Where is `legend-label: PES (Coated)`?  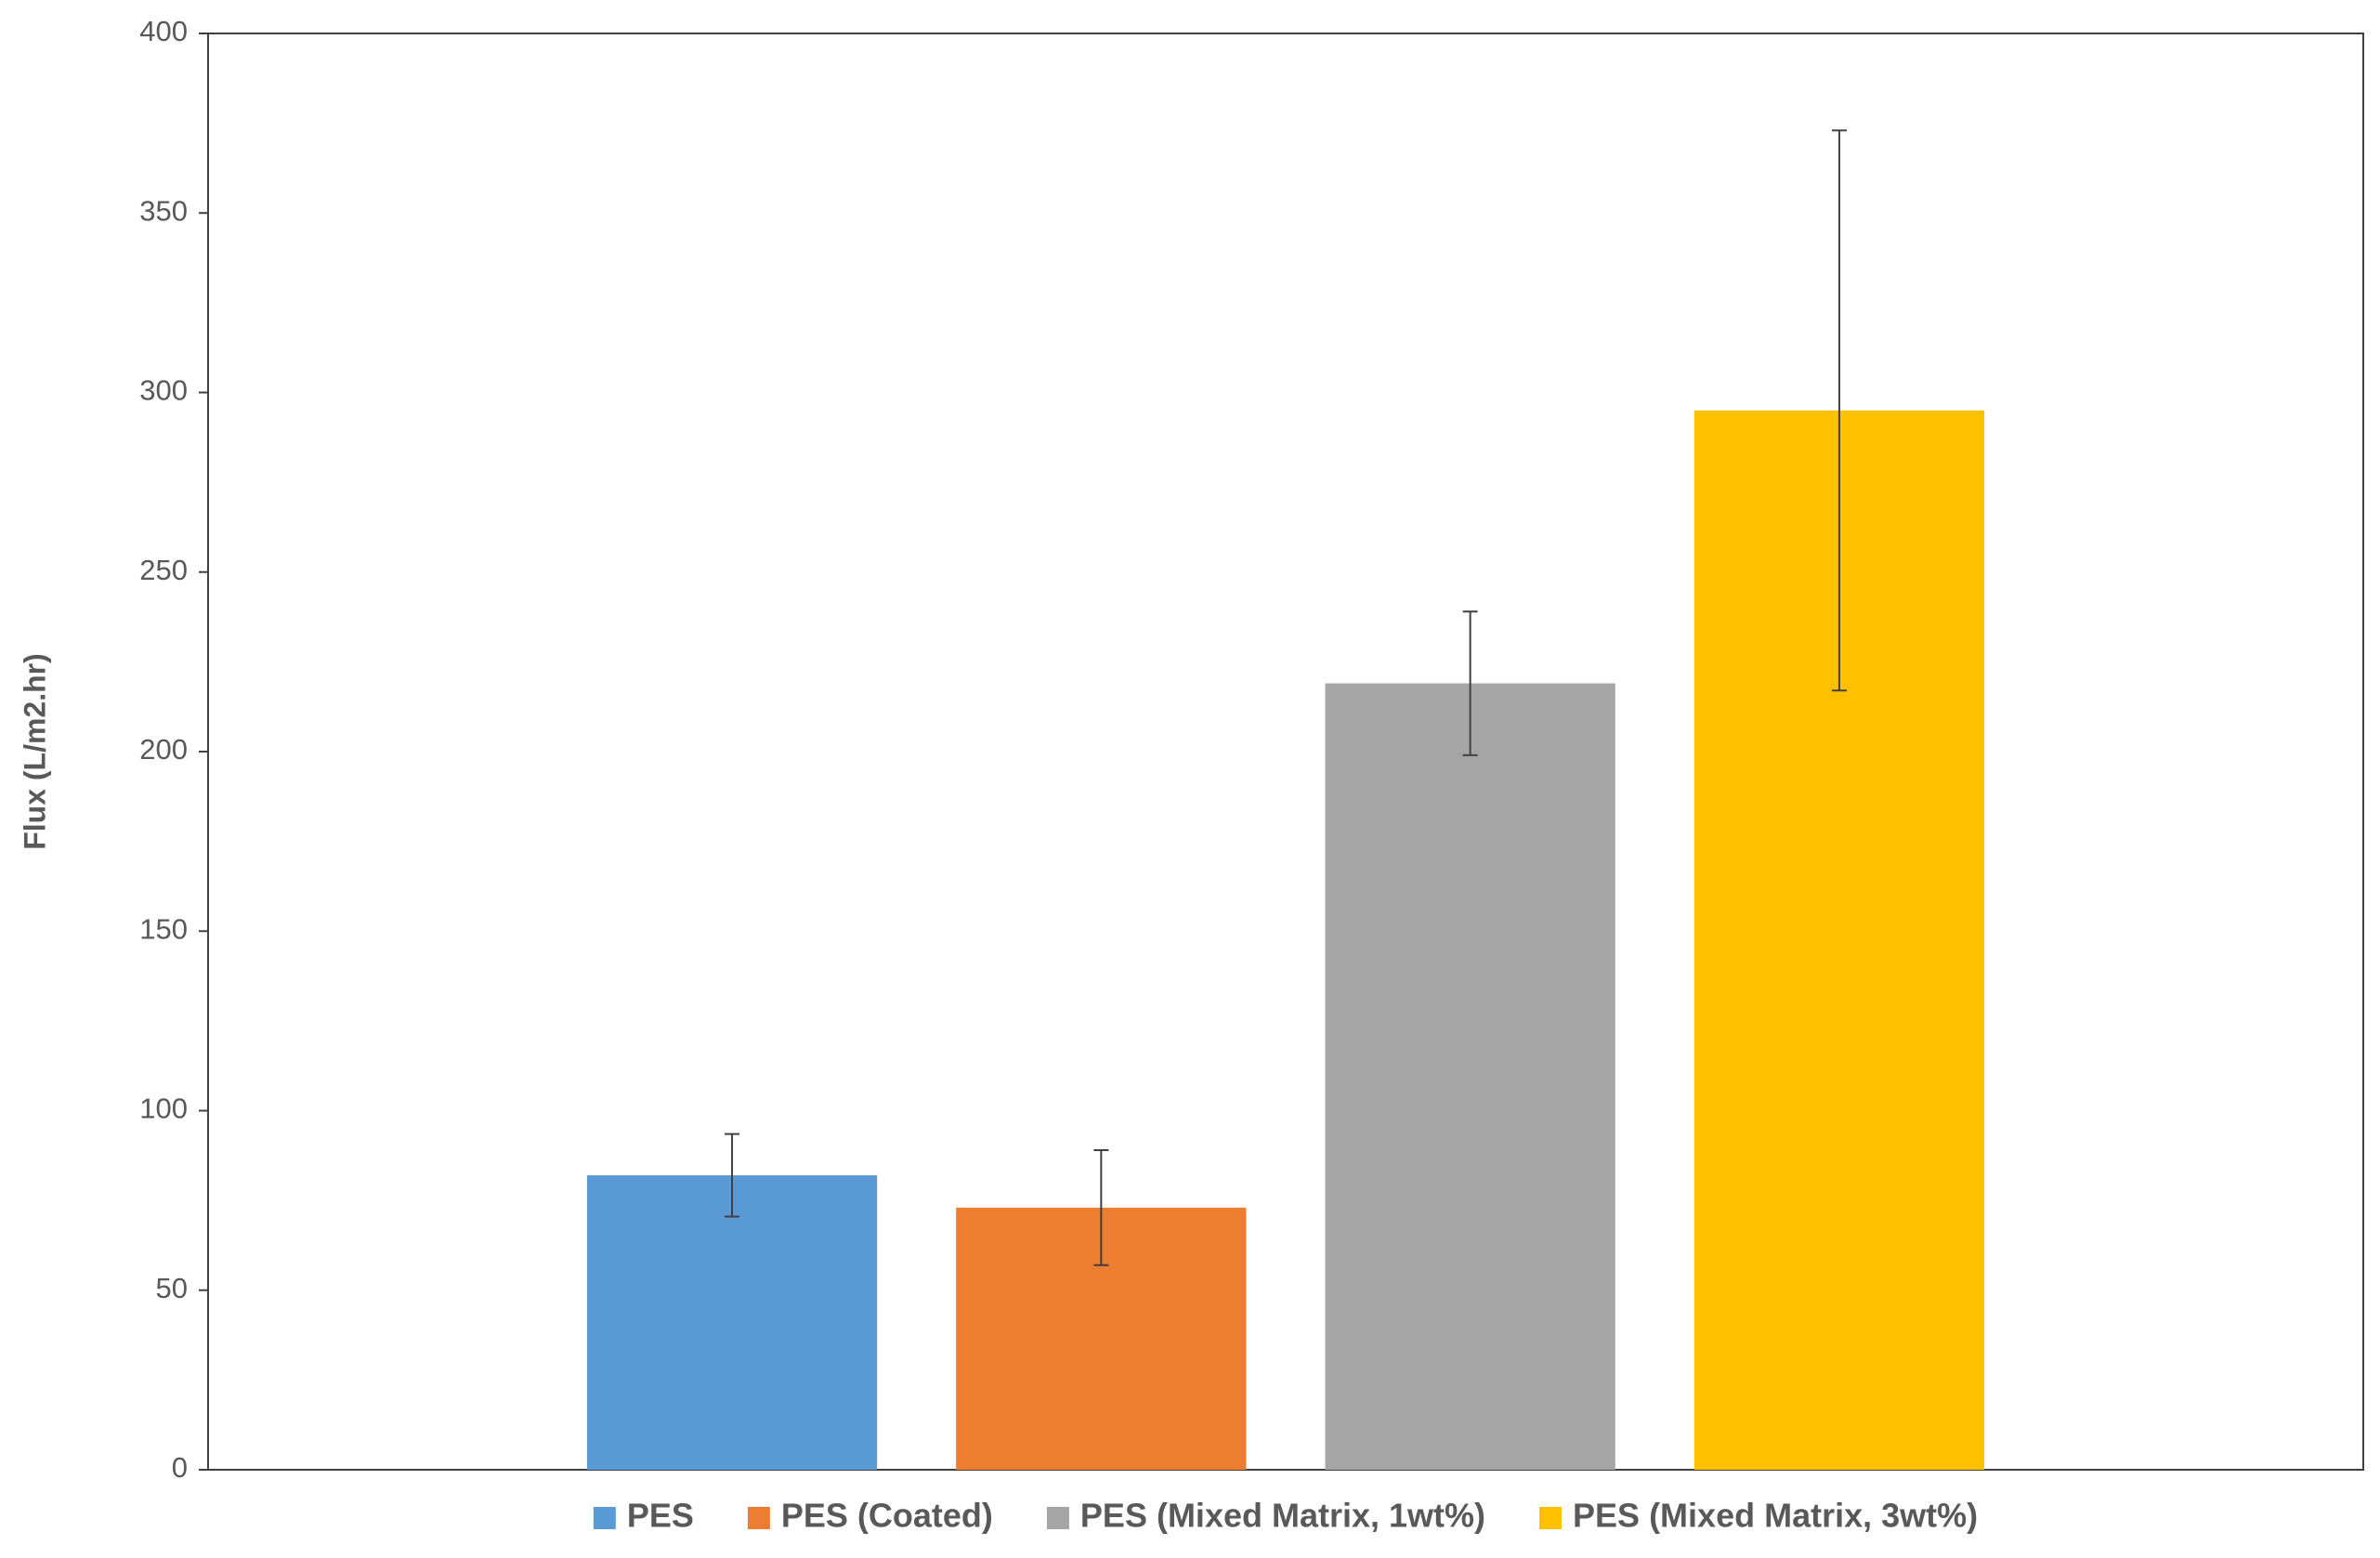 legend-label: PES (Coated) is located at coordinates (887, 1516).